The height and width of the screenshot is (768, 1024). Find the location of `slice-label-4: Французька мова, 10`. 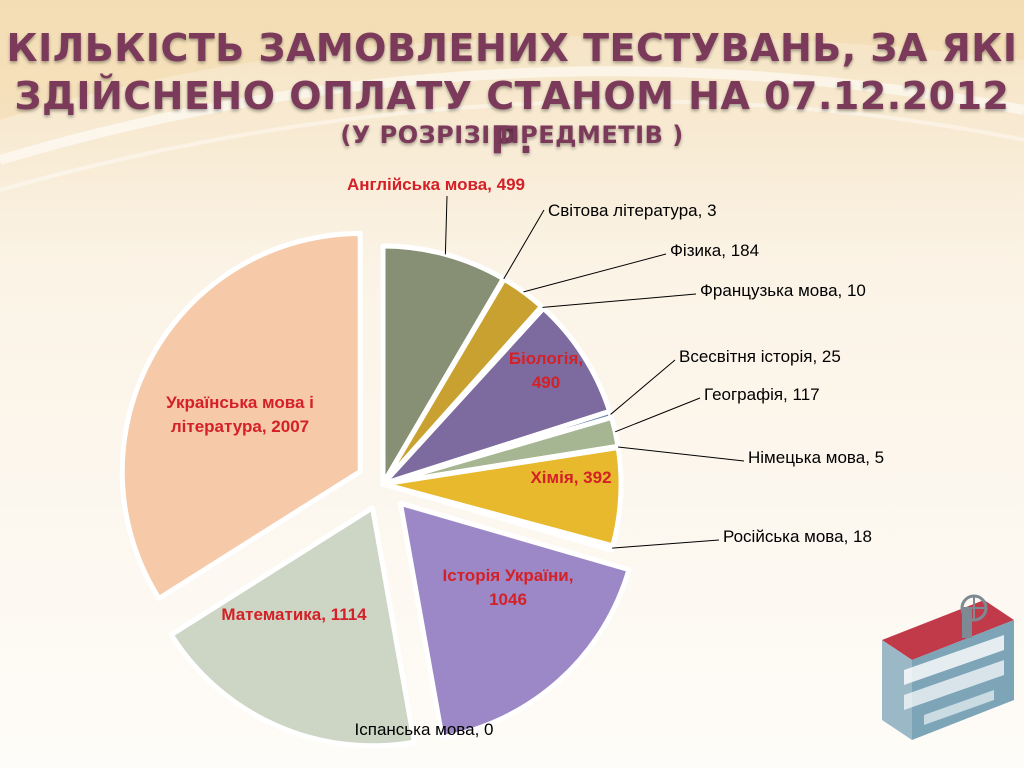

slice-label-4: Французька мова, 10 is located at coordinates (783, 290).